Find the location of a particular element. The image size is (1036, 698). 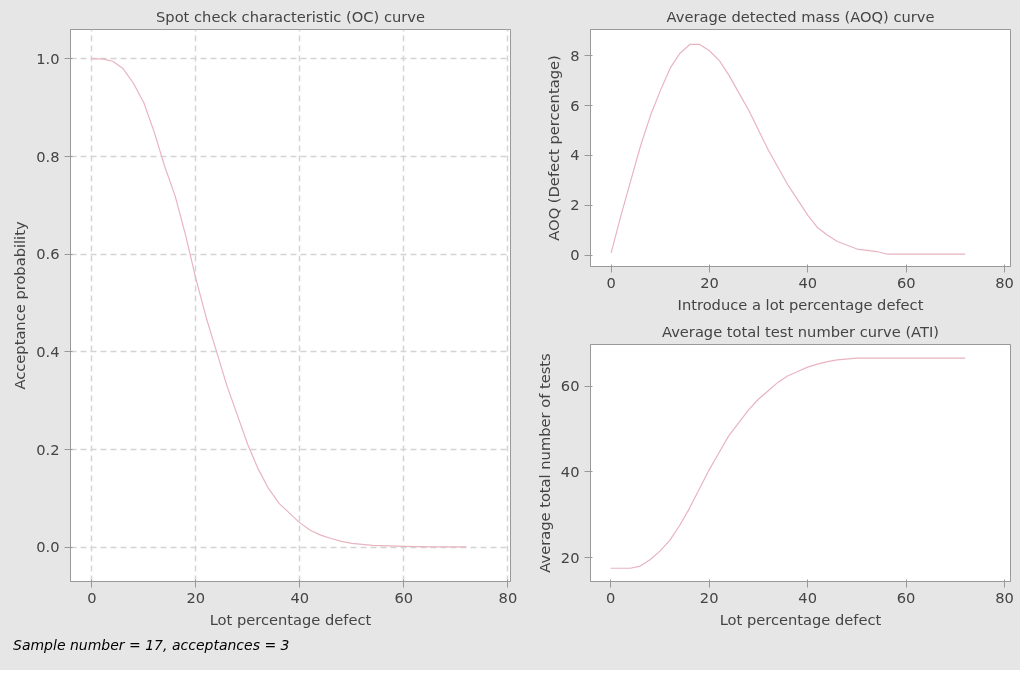

chart-title: Average total test number curve (ATI) is located at coordinates (801, 331).